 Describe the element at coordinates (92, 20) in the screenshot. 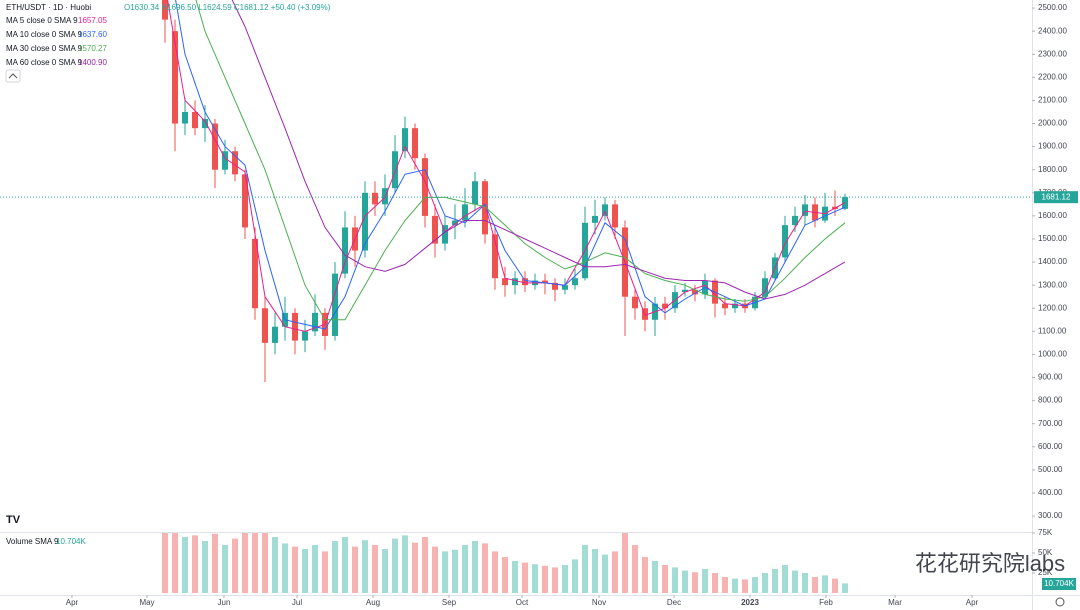

I see `legend-value: 1657.05` at that location.